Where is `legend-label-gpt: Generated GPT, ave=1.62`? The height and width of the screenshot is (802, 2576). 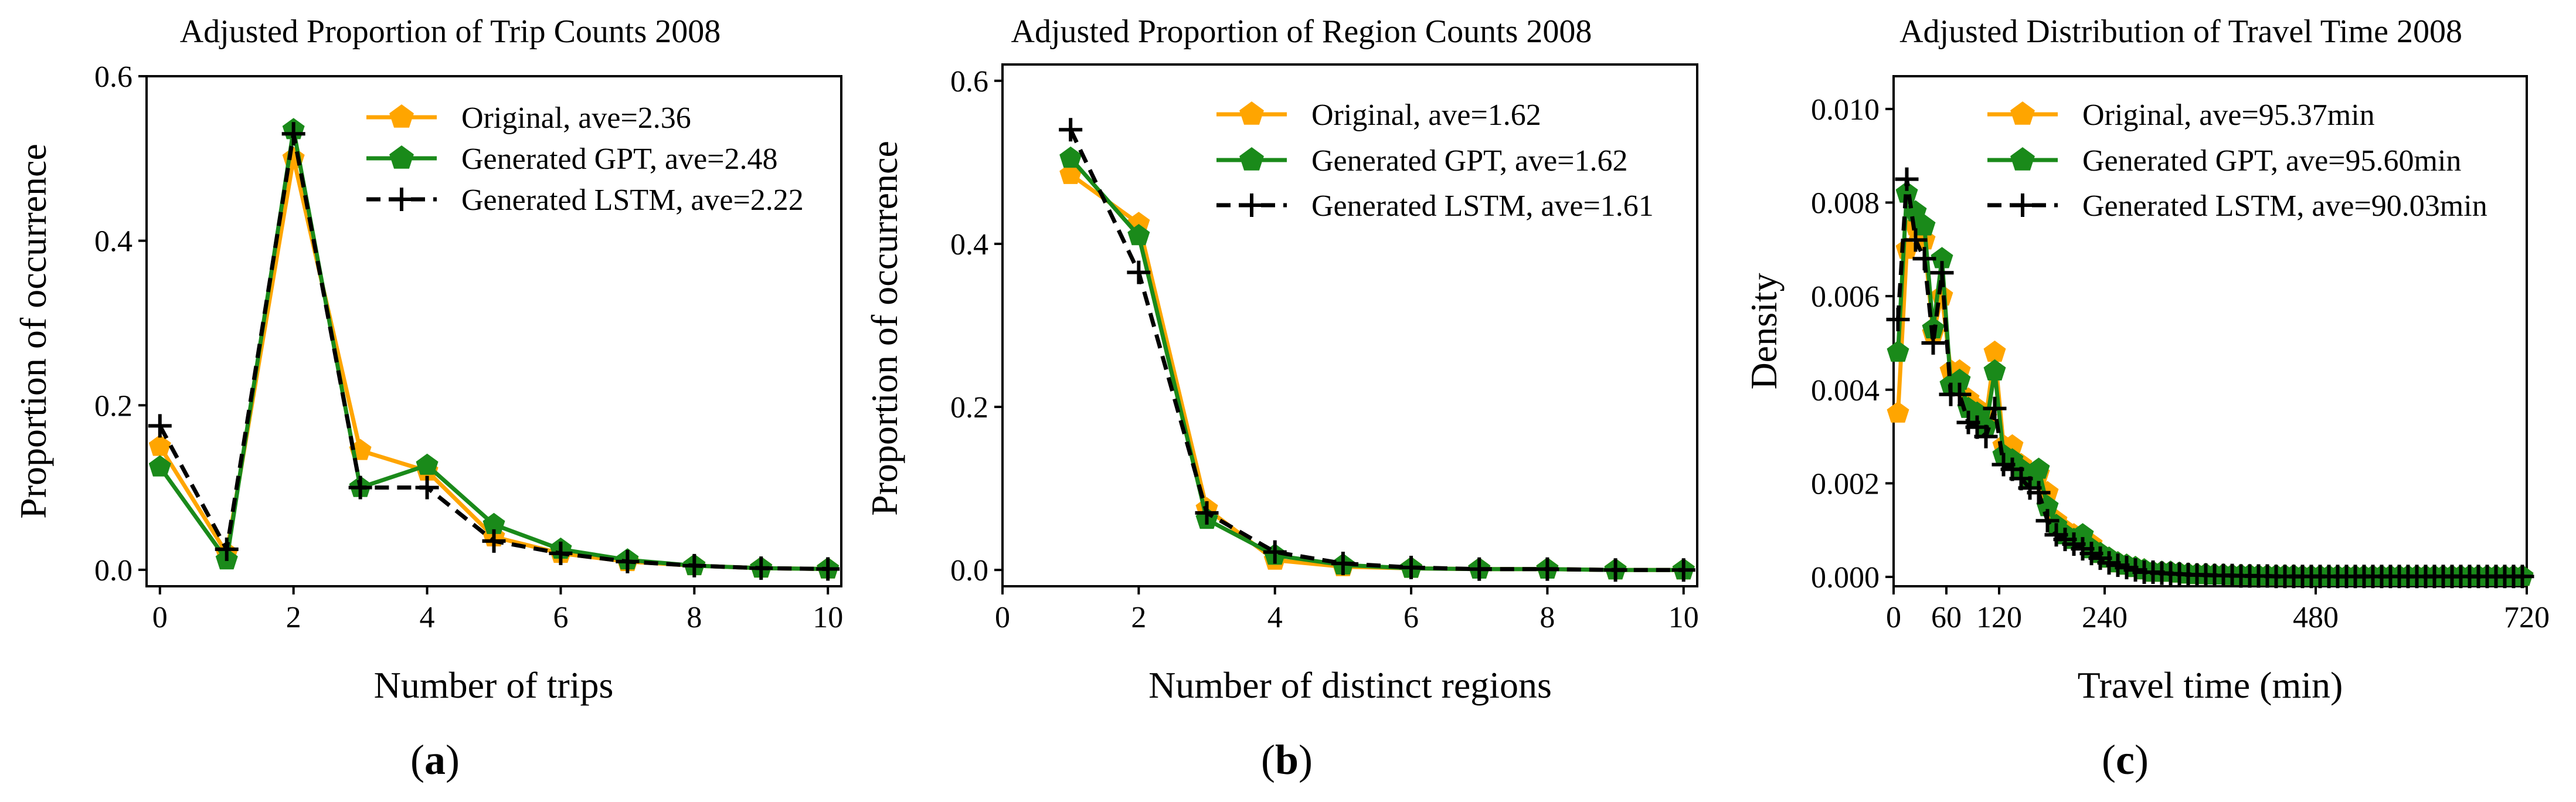
legend-label-gpt: Generated GPT, ave=1.62 is located at coordinates (1470, 161).